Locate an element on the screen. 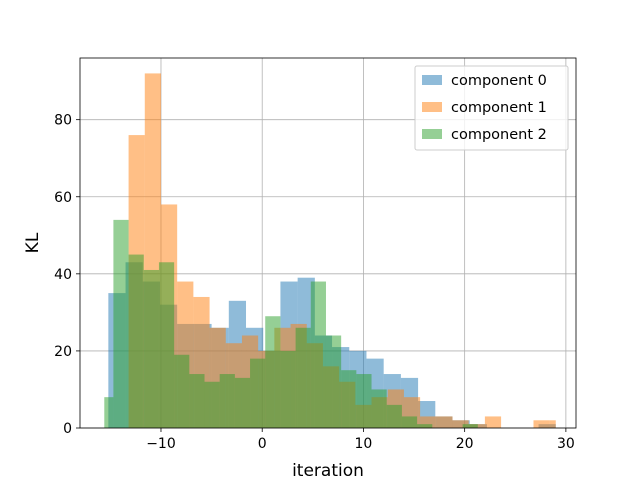 The width and height of the screenshot is (640, 480). y-tick-label: 80 is located at coordinates (63, 121).